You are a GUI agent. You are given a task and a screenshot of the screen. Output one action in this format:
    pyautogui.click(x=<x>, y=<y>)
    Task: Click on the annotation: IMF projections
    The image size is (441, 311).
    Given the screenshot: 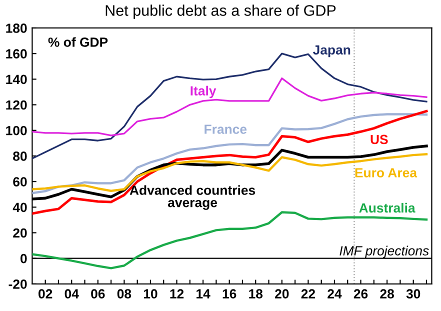 What is the action you would take?
    pyautogui.click(x=384, y=252)
    